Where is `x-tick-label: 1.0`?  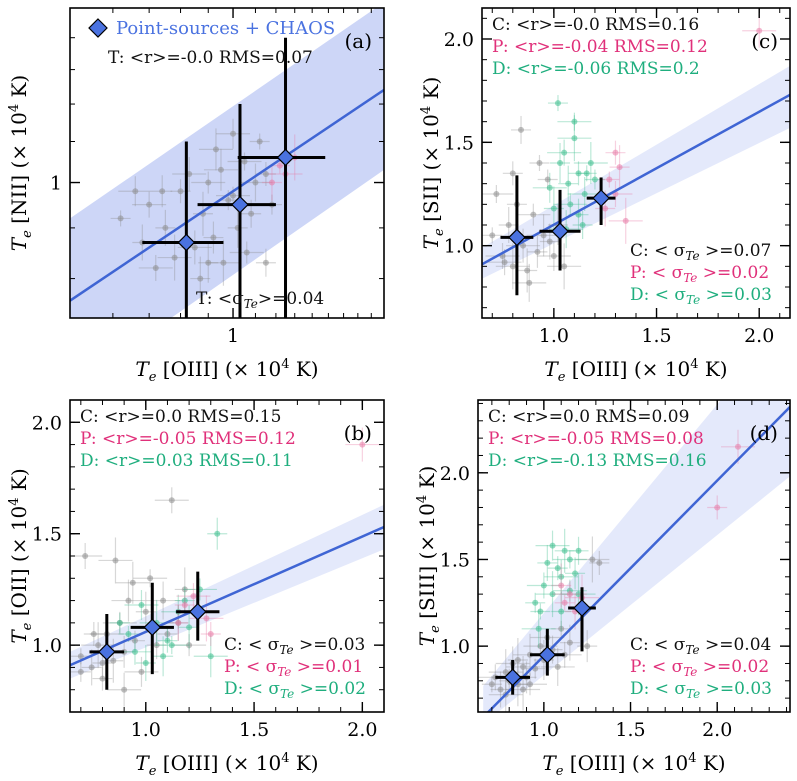
x-tick-label: 1.0 is located at coordinates (544, 730).